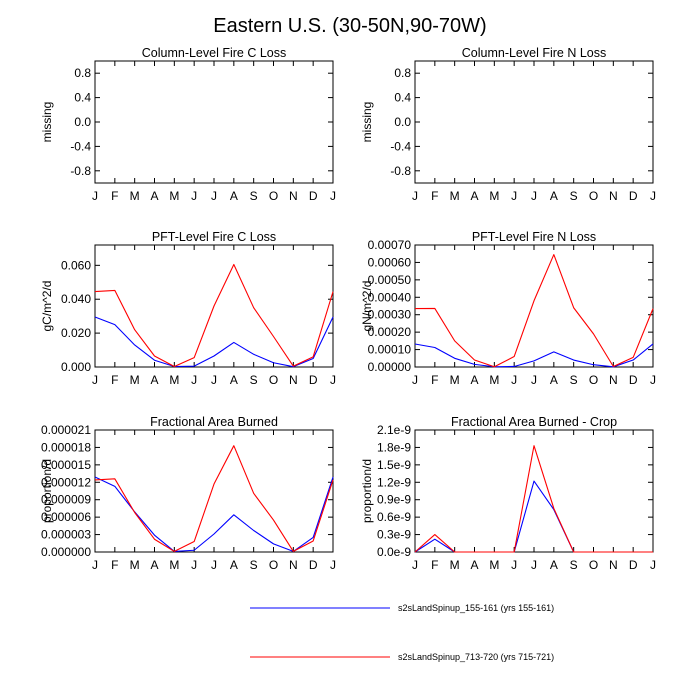  I want to click on y-tick-label: 0.060, so click(76, 265).